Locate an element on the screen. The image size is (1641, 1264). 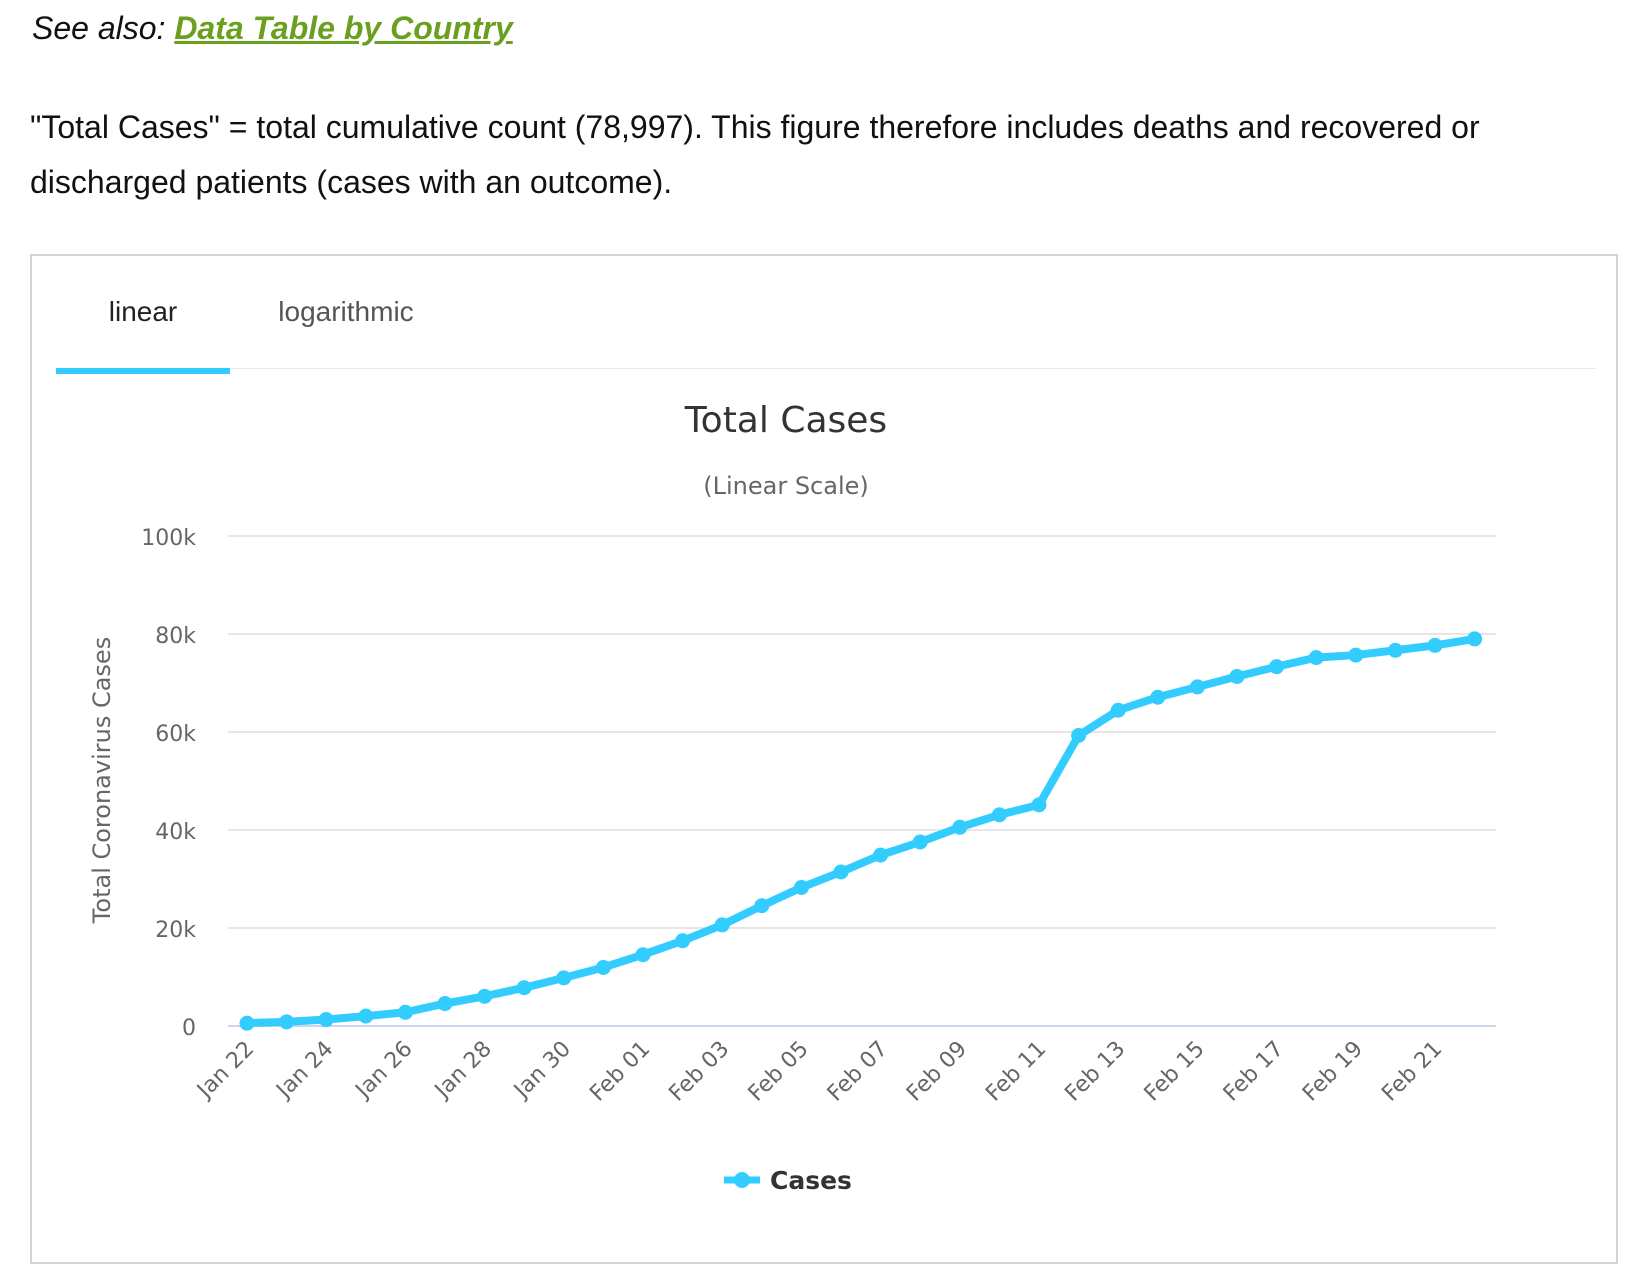
y-tick-label: 20k is located at coordinates (175, 930).